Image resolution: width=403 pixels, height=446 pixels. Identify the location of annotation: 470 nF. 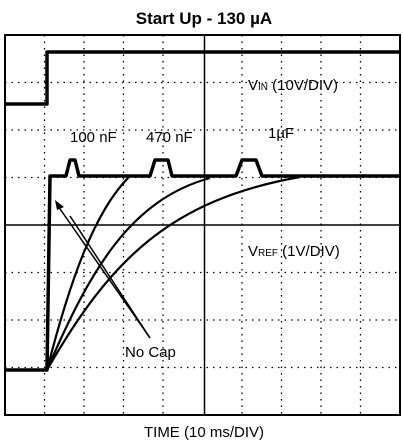
(169, 137).